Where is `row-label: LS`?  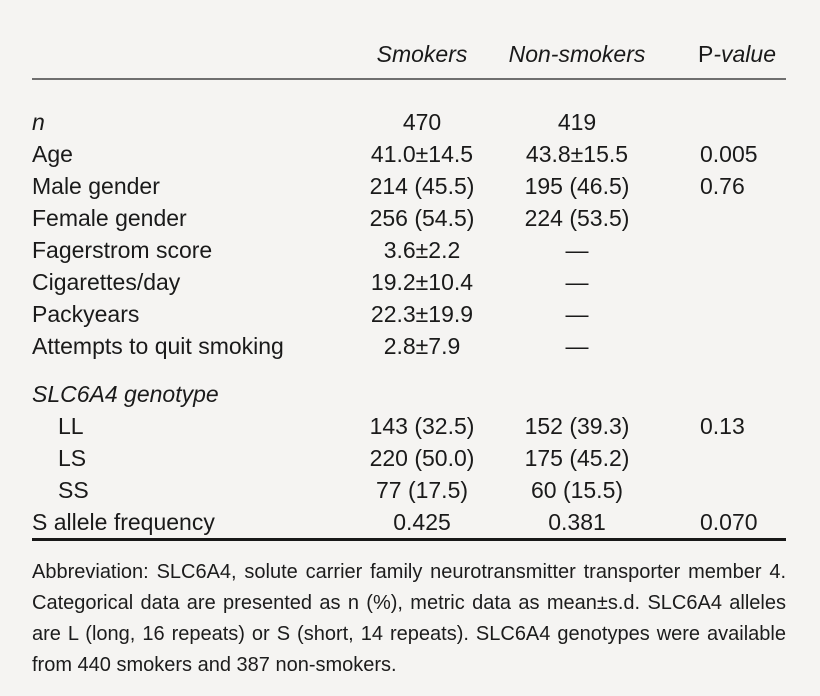 row-label: LS is located at coordinates (72, 457).